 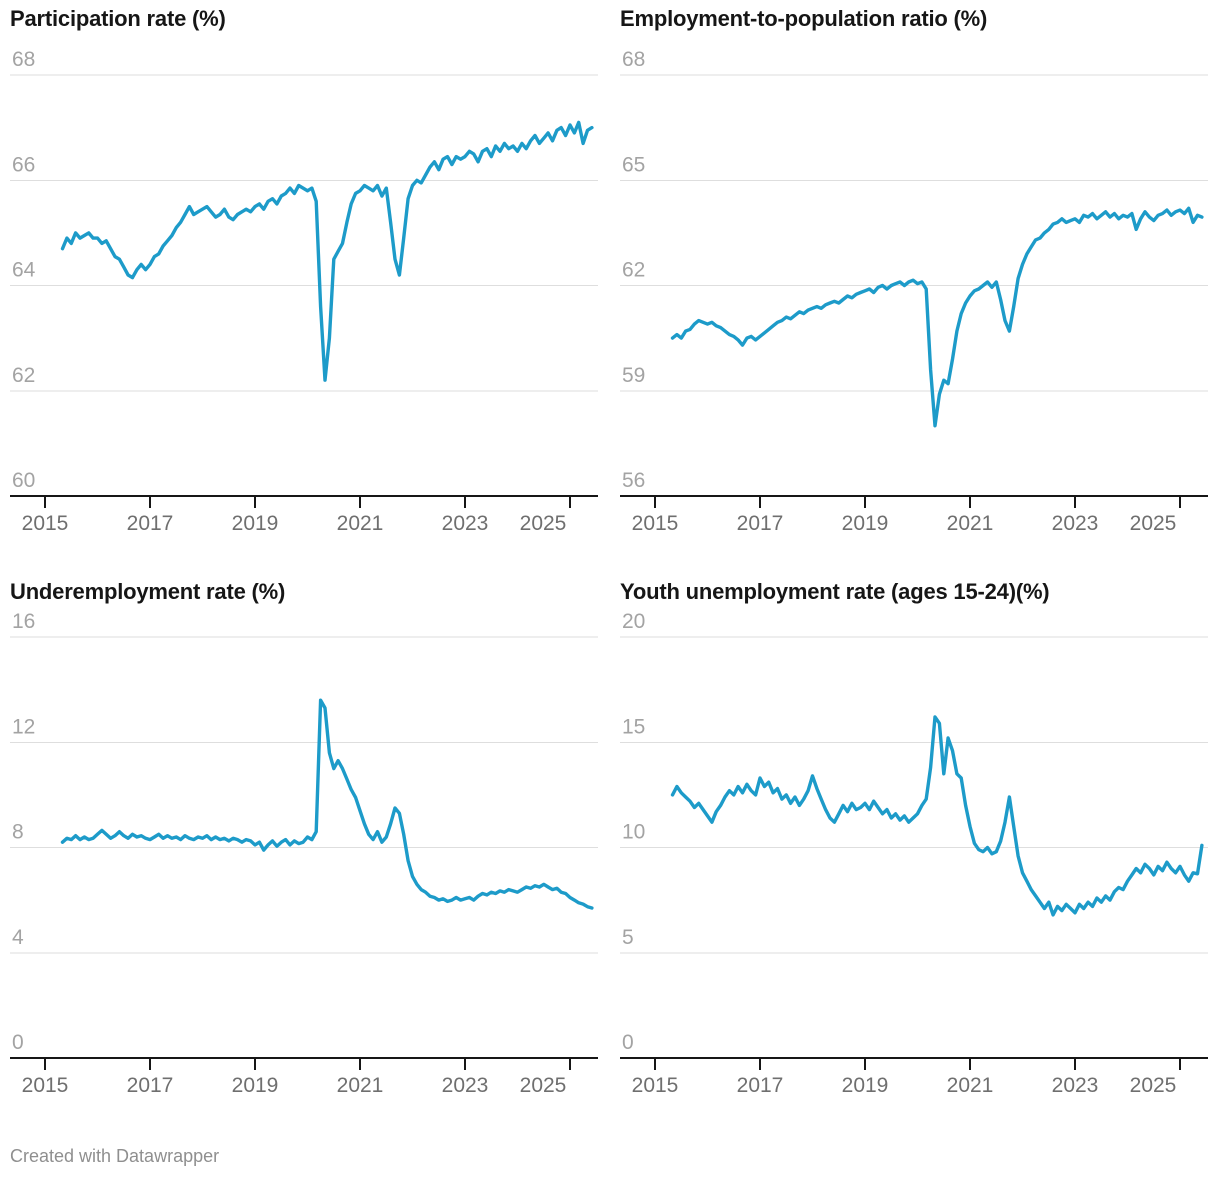 I want to click on y-tick-label: 10, so click(x=633, y=832).